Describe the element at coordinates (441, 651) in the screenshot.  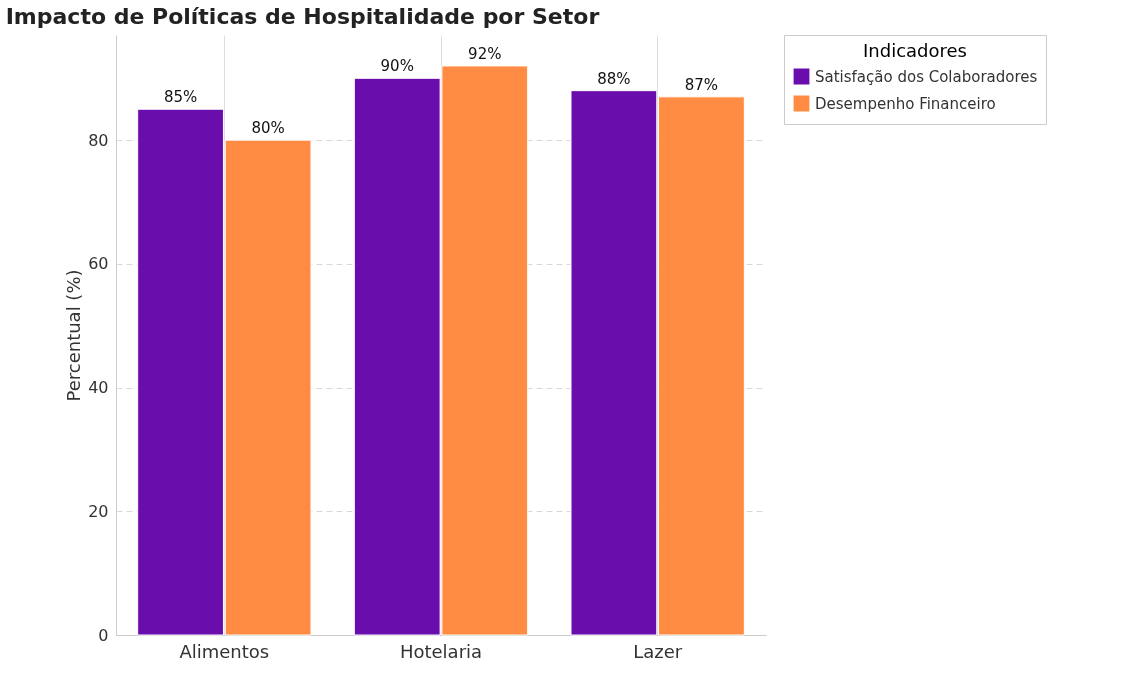
I see `x-tick-label: Hotelaria` at that location.